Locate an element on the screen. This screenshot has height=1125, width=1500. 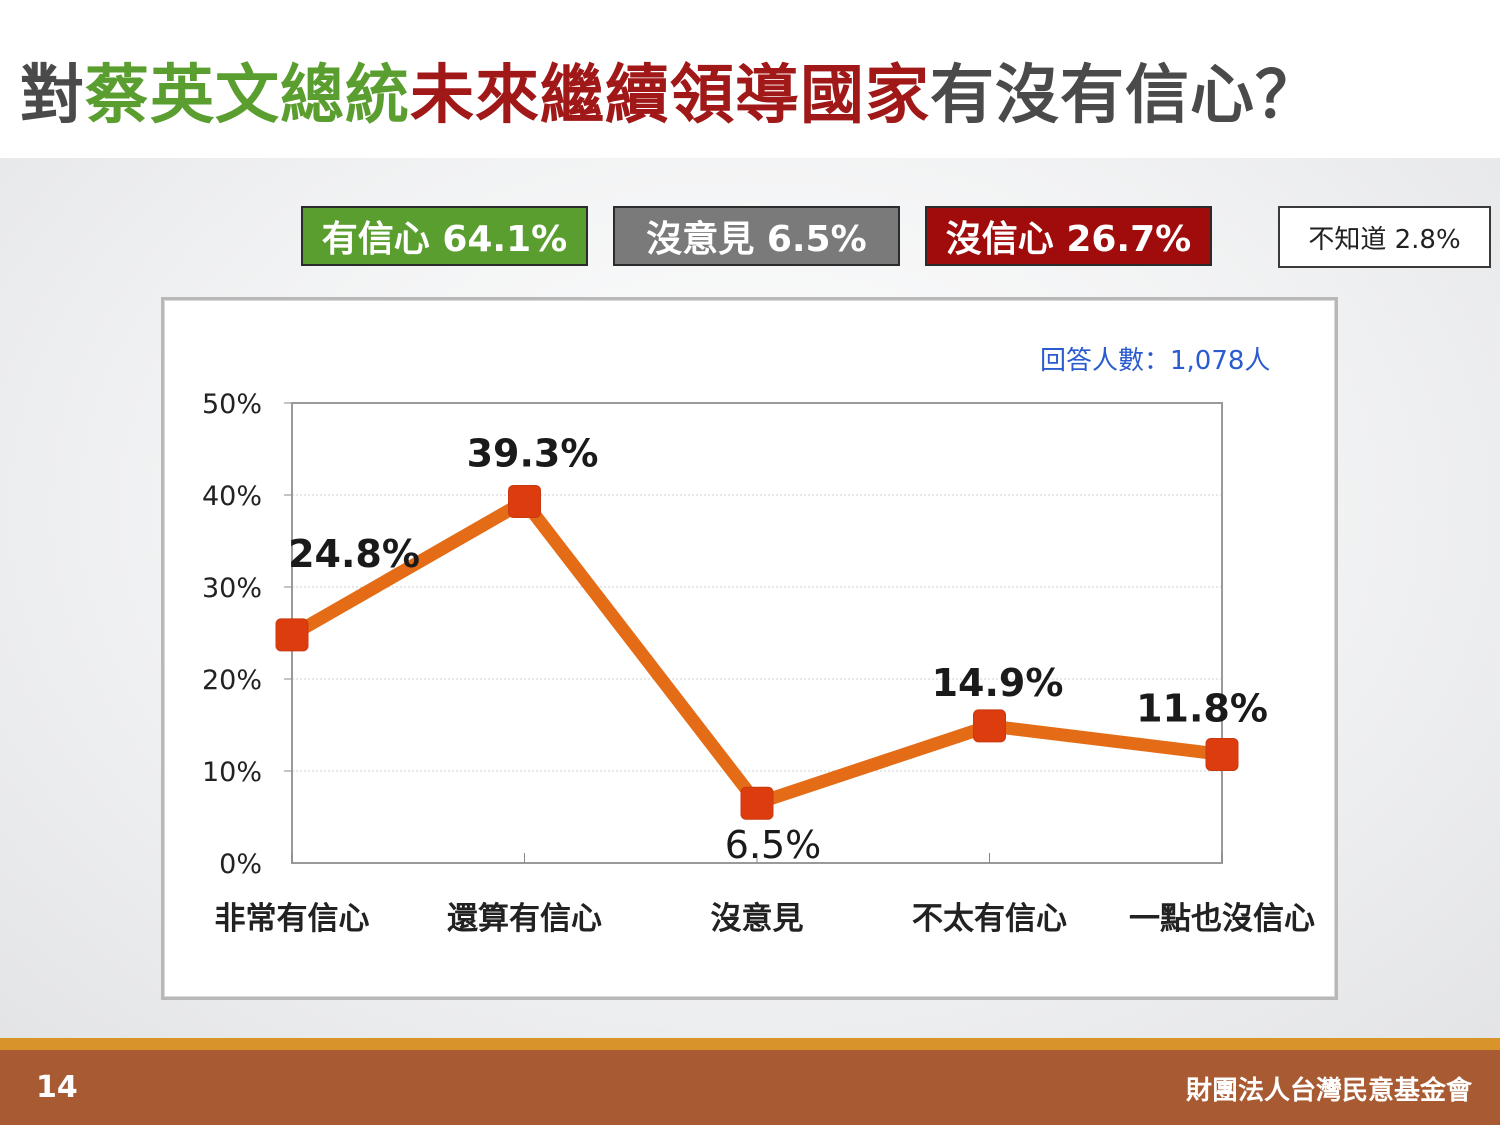
footer: 14 財團法人台灣民意基金會 is located at coordinates (750, 1087).